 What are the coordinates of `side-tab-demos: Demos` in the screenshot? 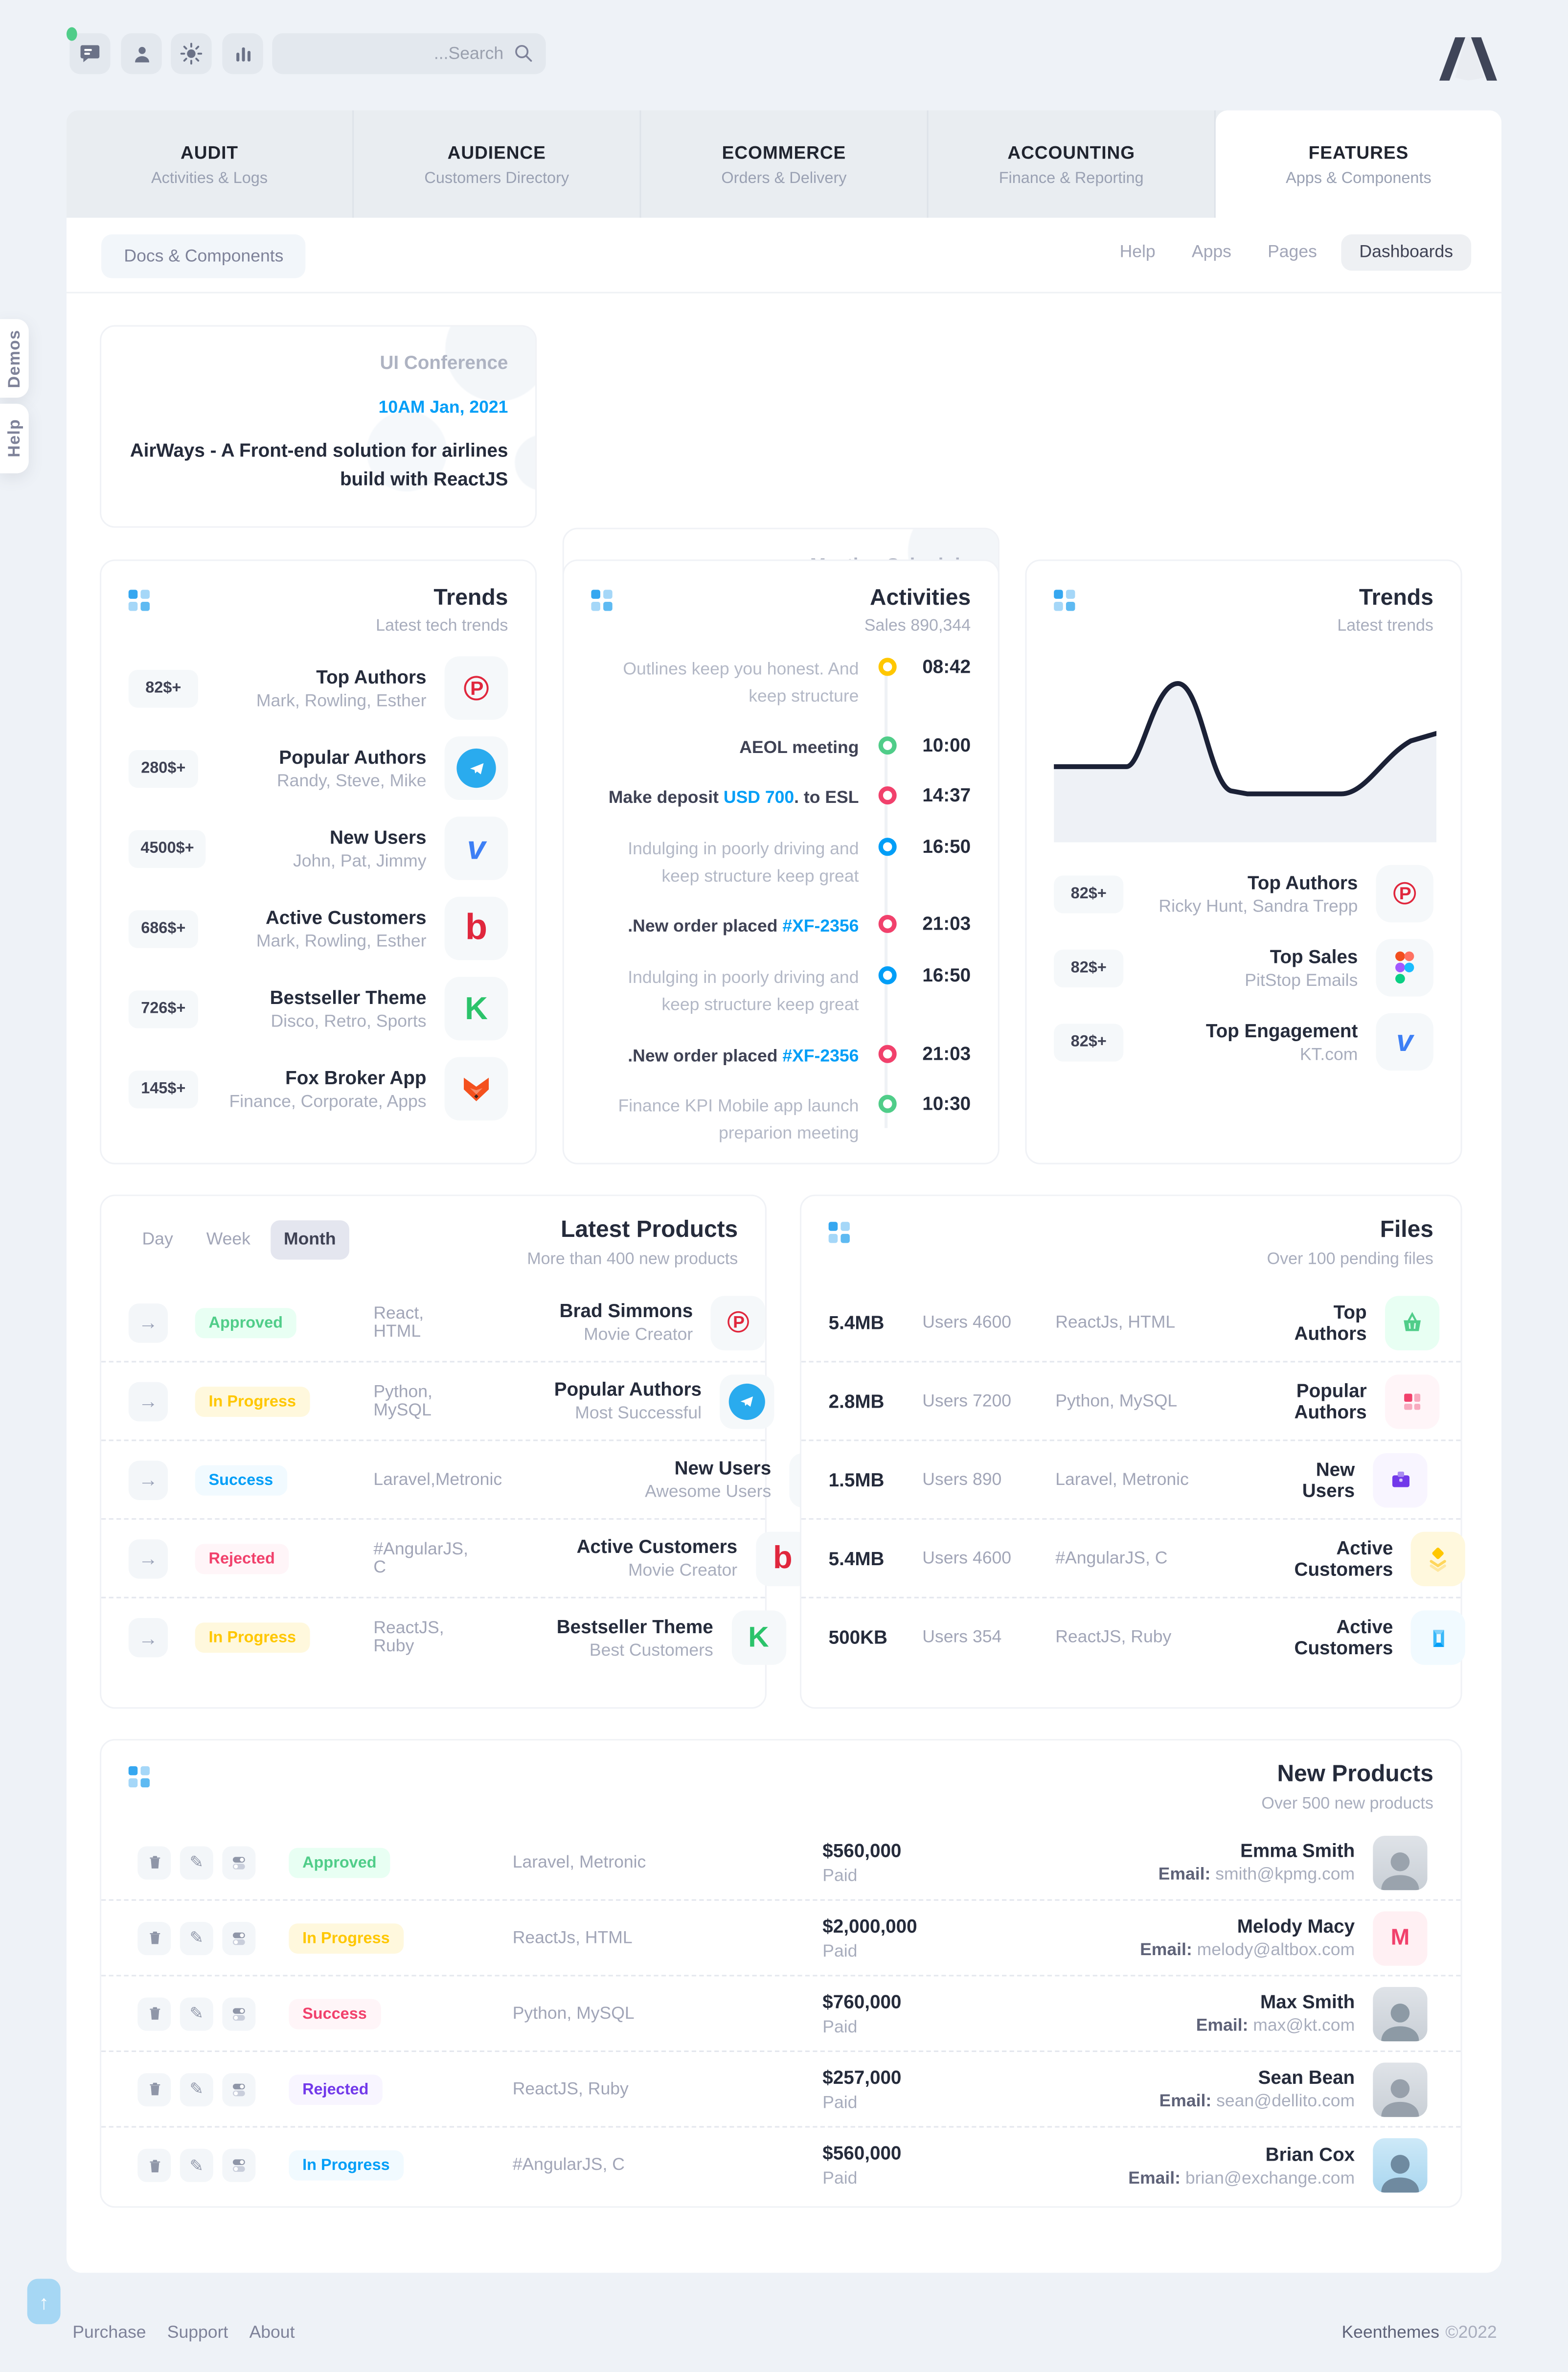 It's located at (15, 358).